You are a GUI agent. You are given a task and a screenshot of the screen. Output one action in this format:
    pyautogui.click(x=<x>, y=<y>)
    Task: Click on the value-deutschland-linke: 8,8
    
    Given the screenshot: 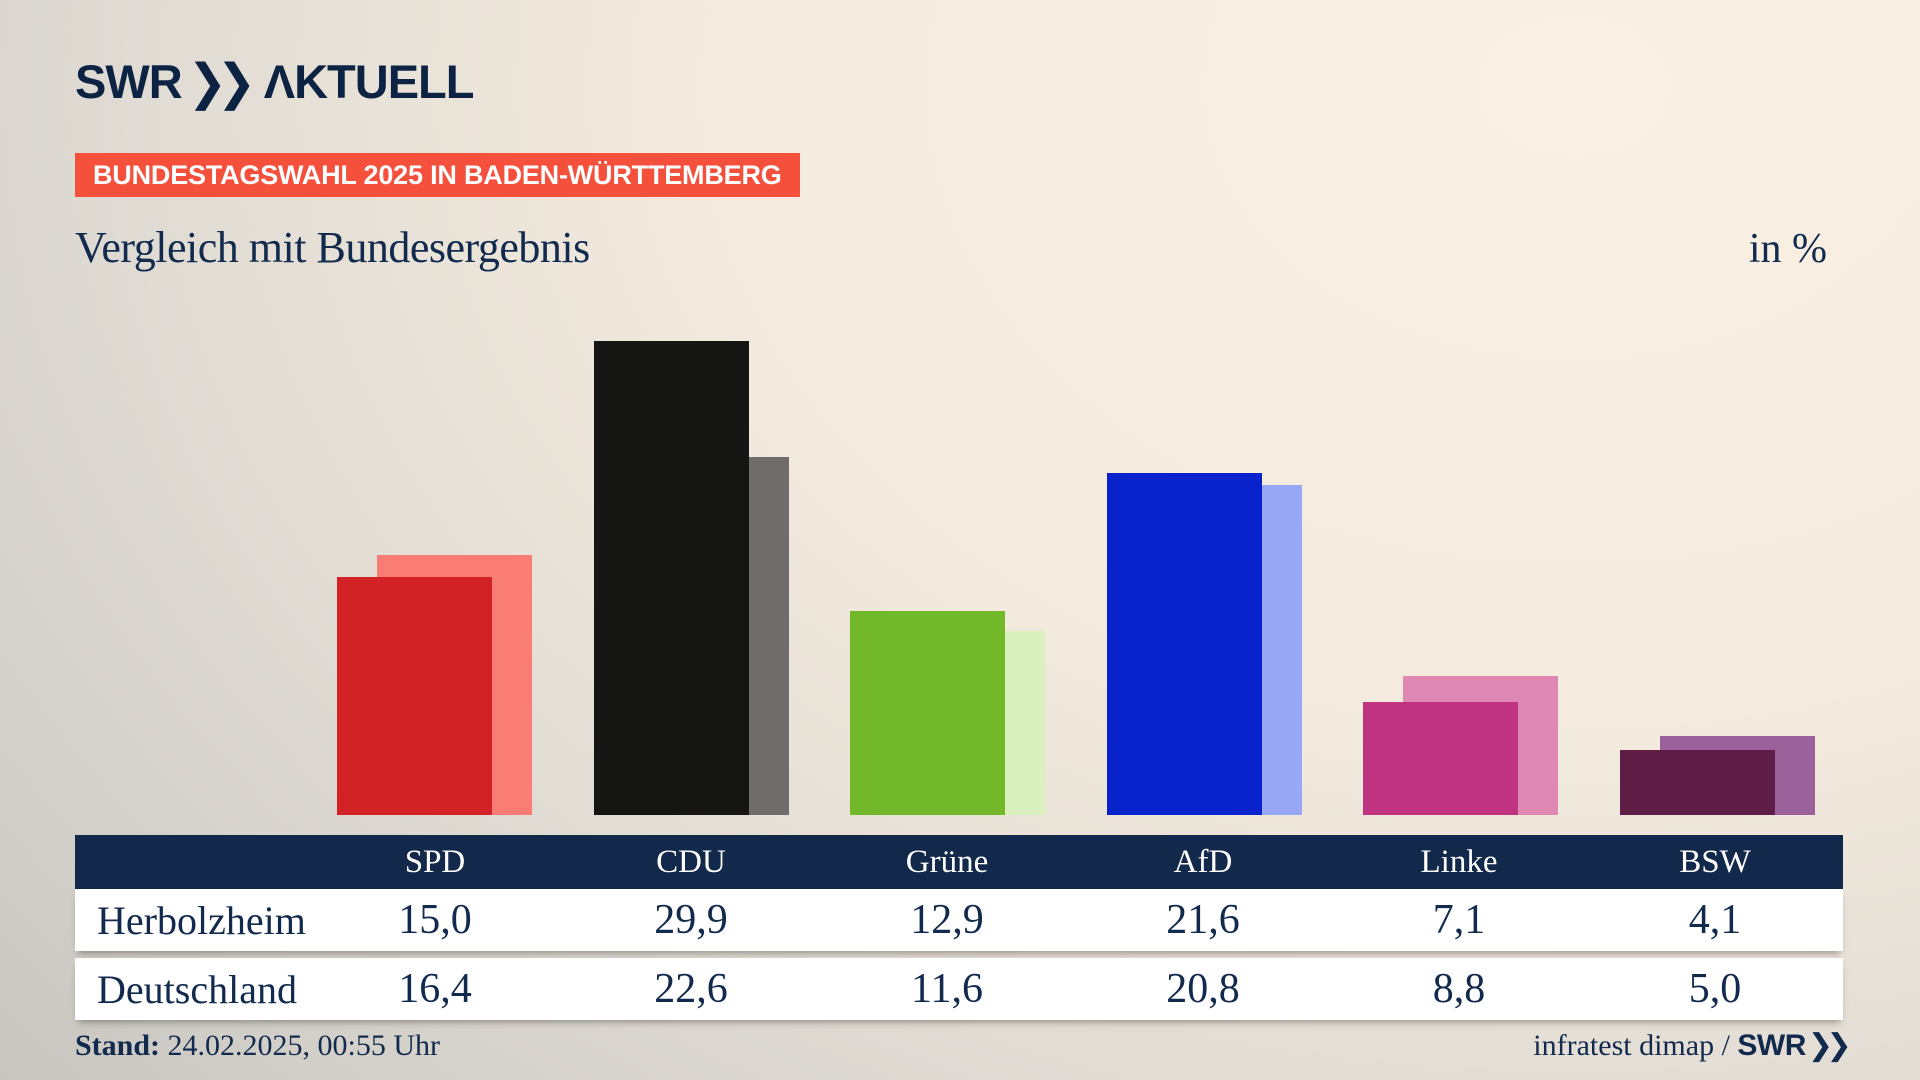 What is the action you would take?
    pyautogui.click(x=1459, y=989)
    